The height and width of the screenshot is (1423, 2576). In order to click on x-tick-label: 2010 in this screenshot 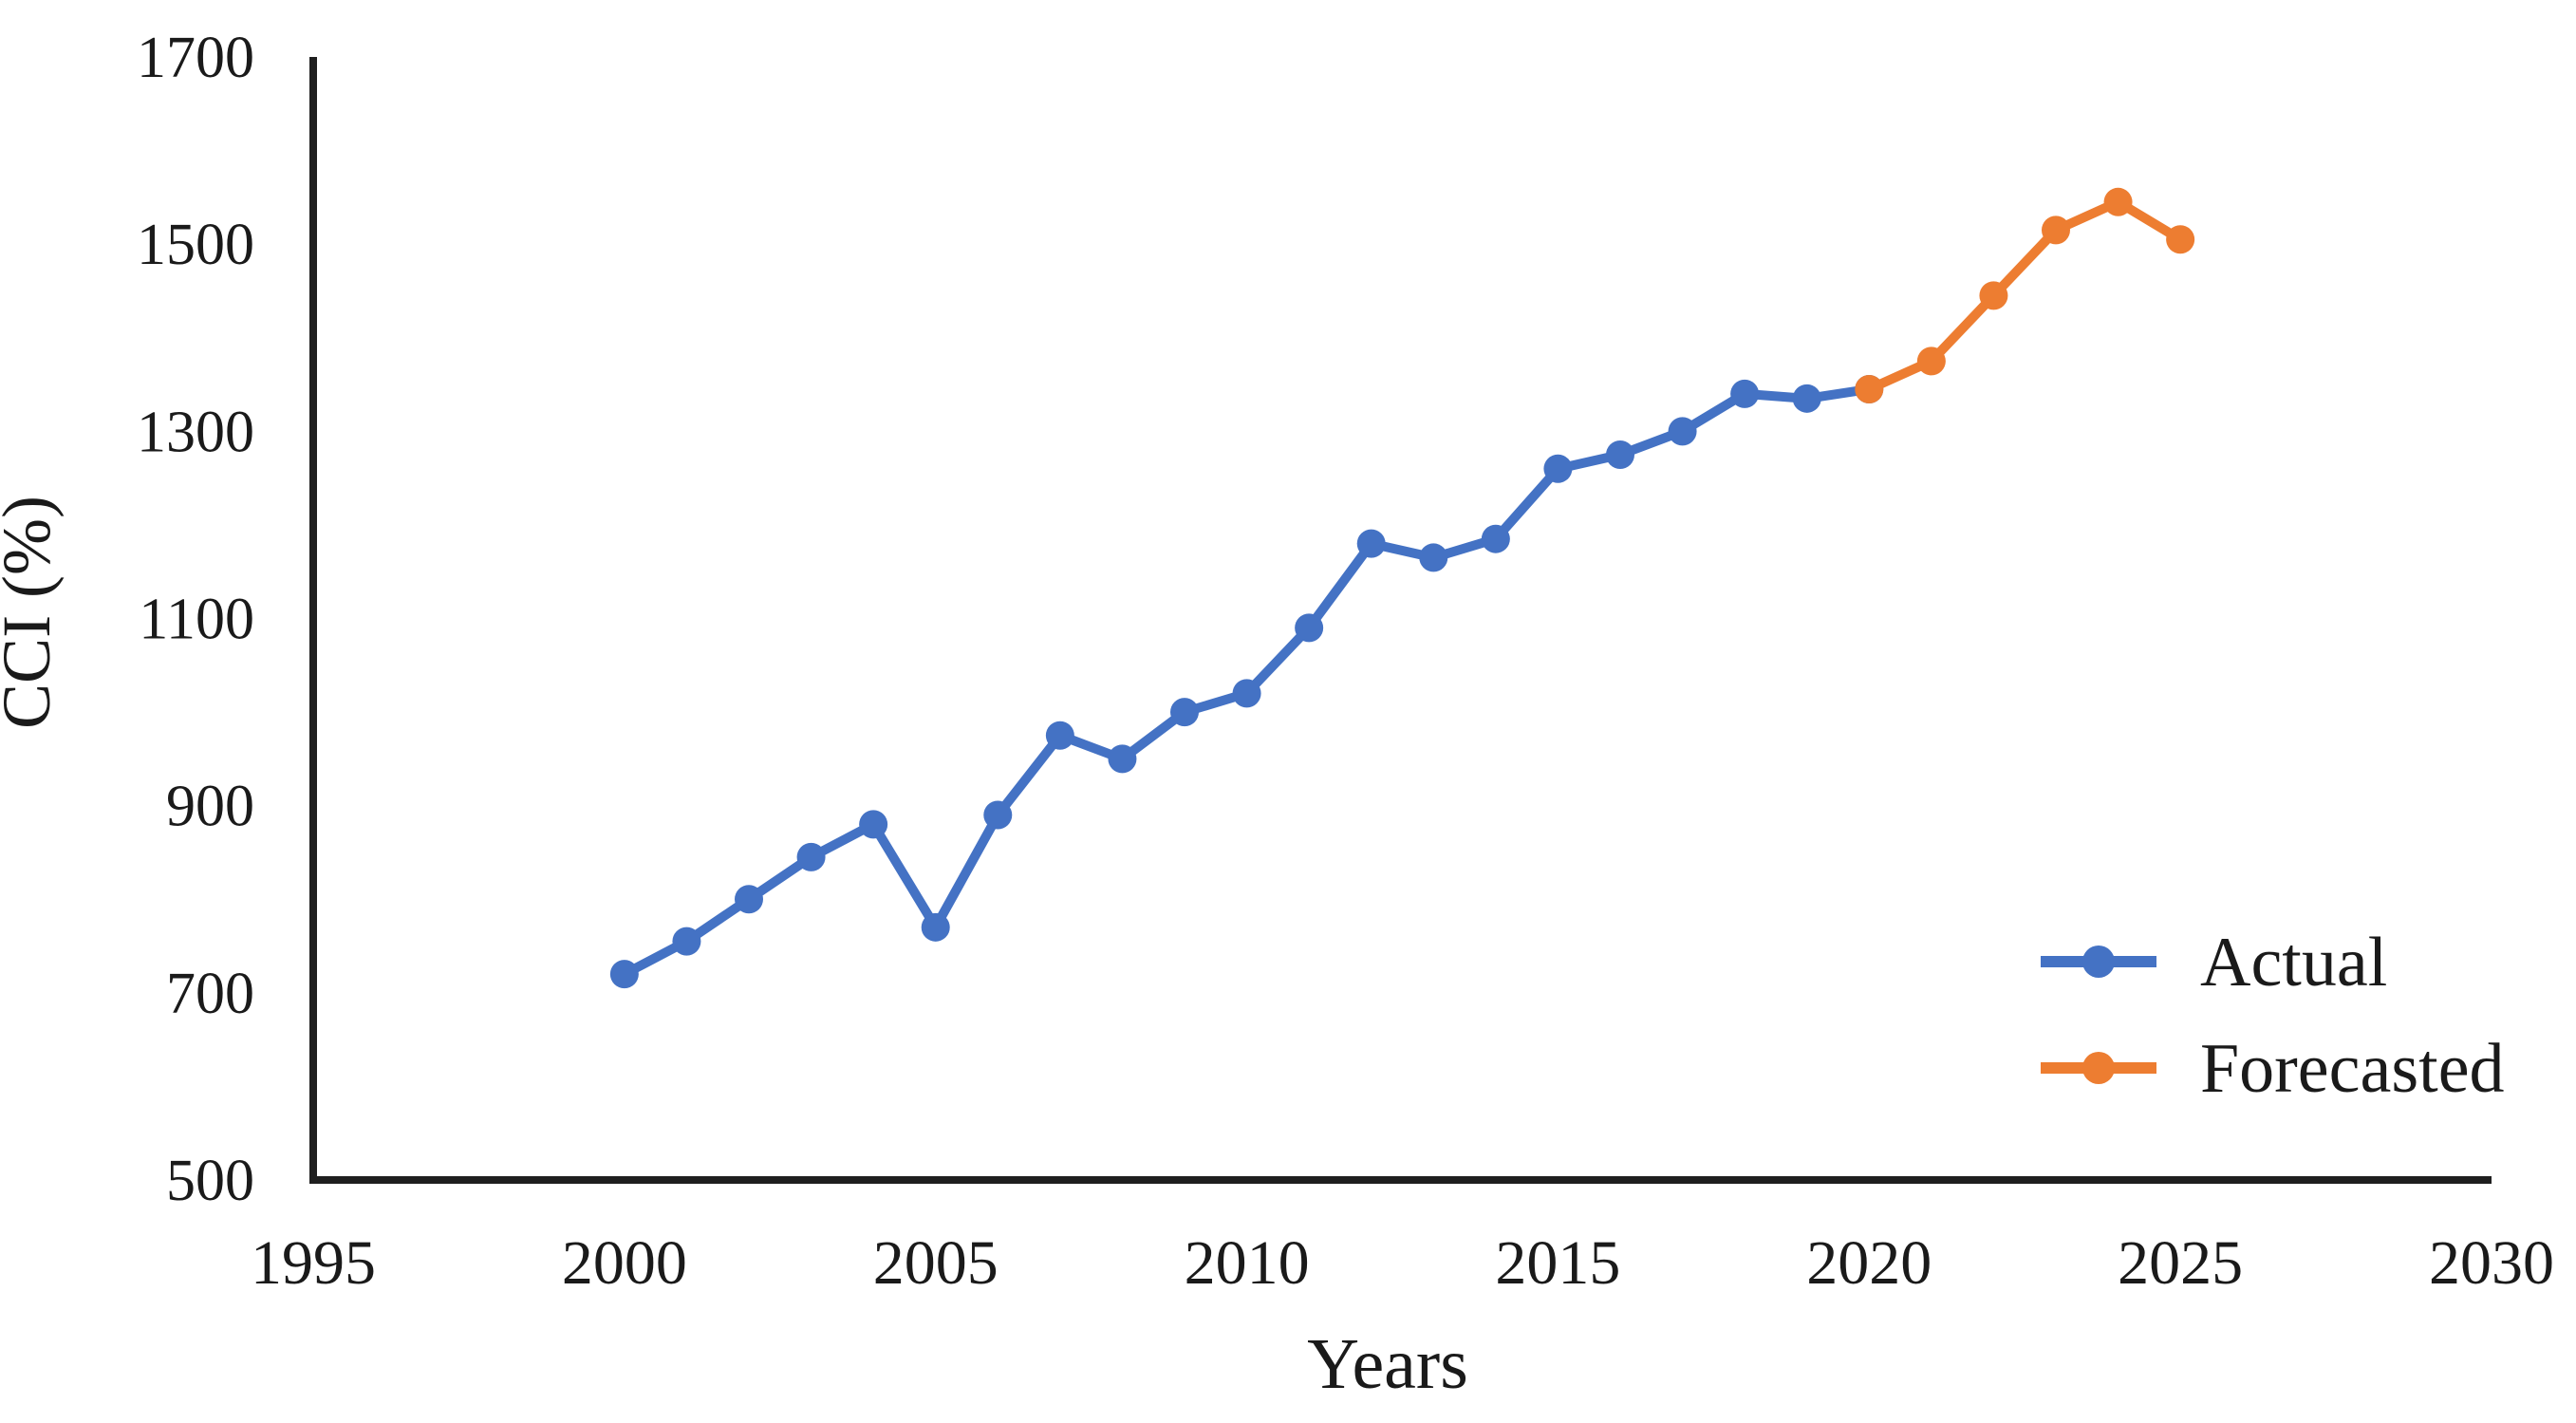, I will do `click(1247, 1263)`.